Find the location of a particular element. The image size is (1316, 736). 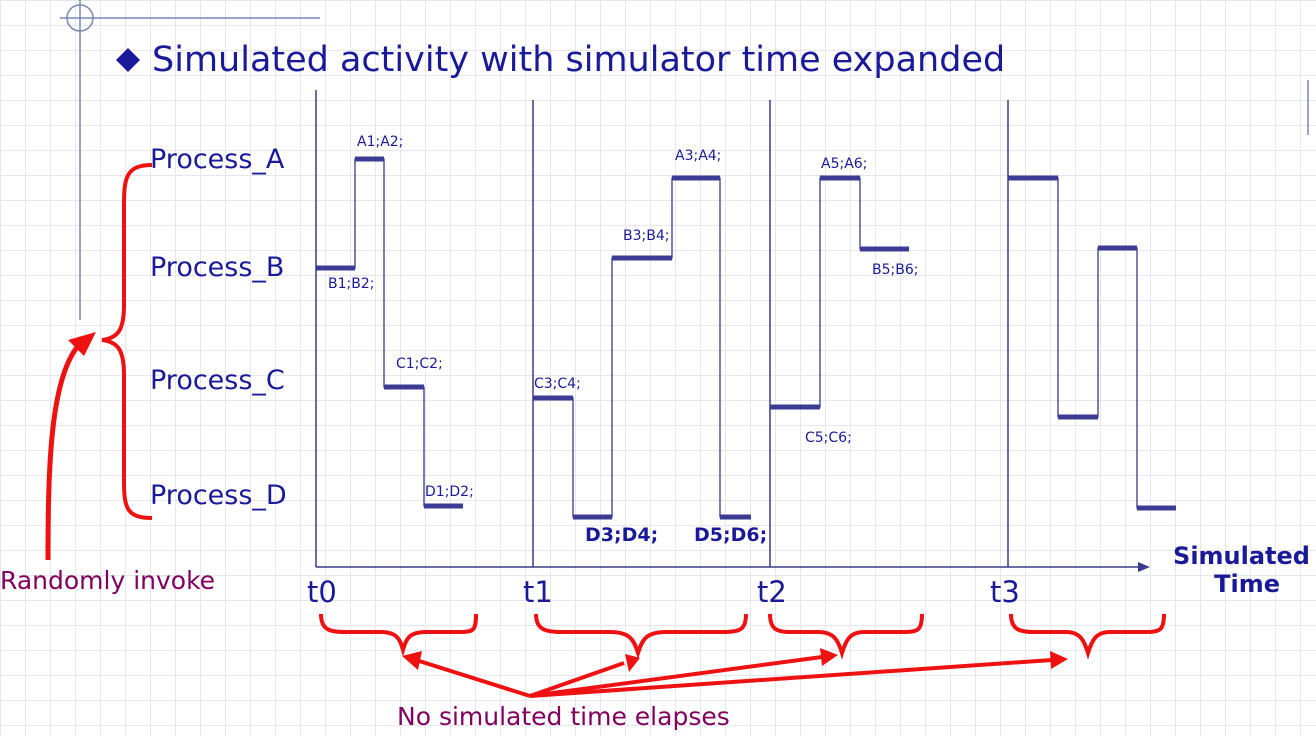

event-label-c3c4: C3;C4; is located at coordinates (557, 384).